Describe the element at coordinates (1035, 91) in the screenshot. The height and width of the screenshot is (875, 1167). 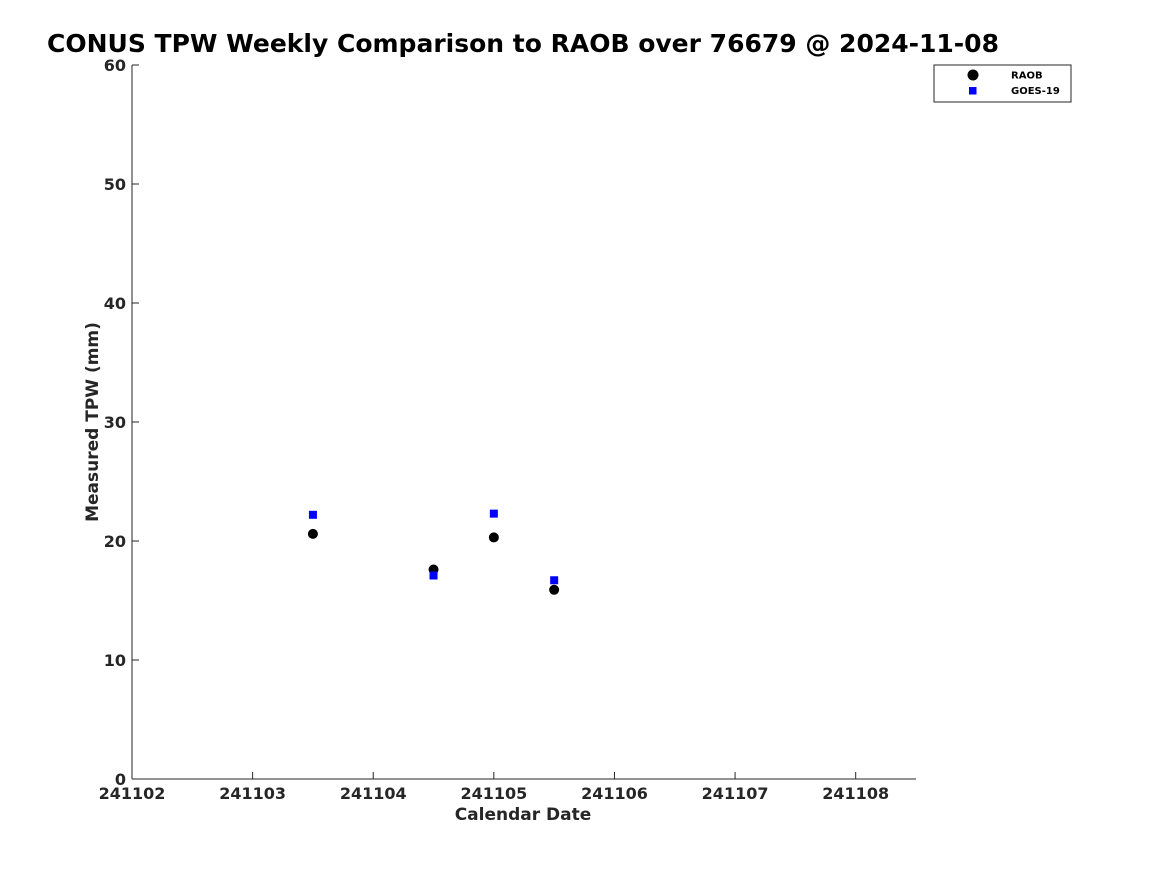
I see `legend-label-goes-19: GOES-19` at that location.